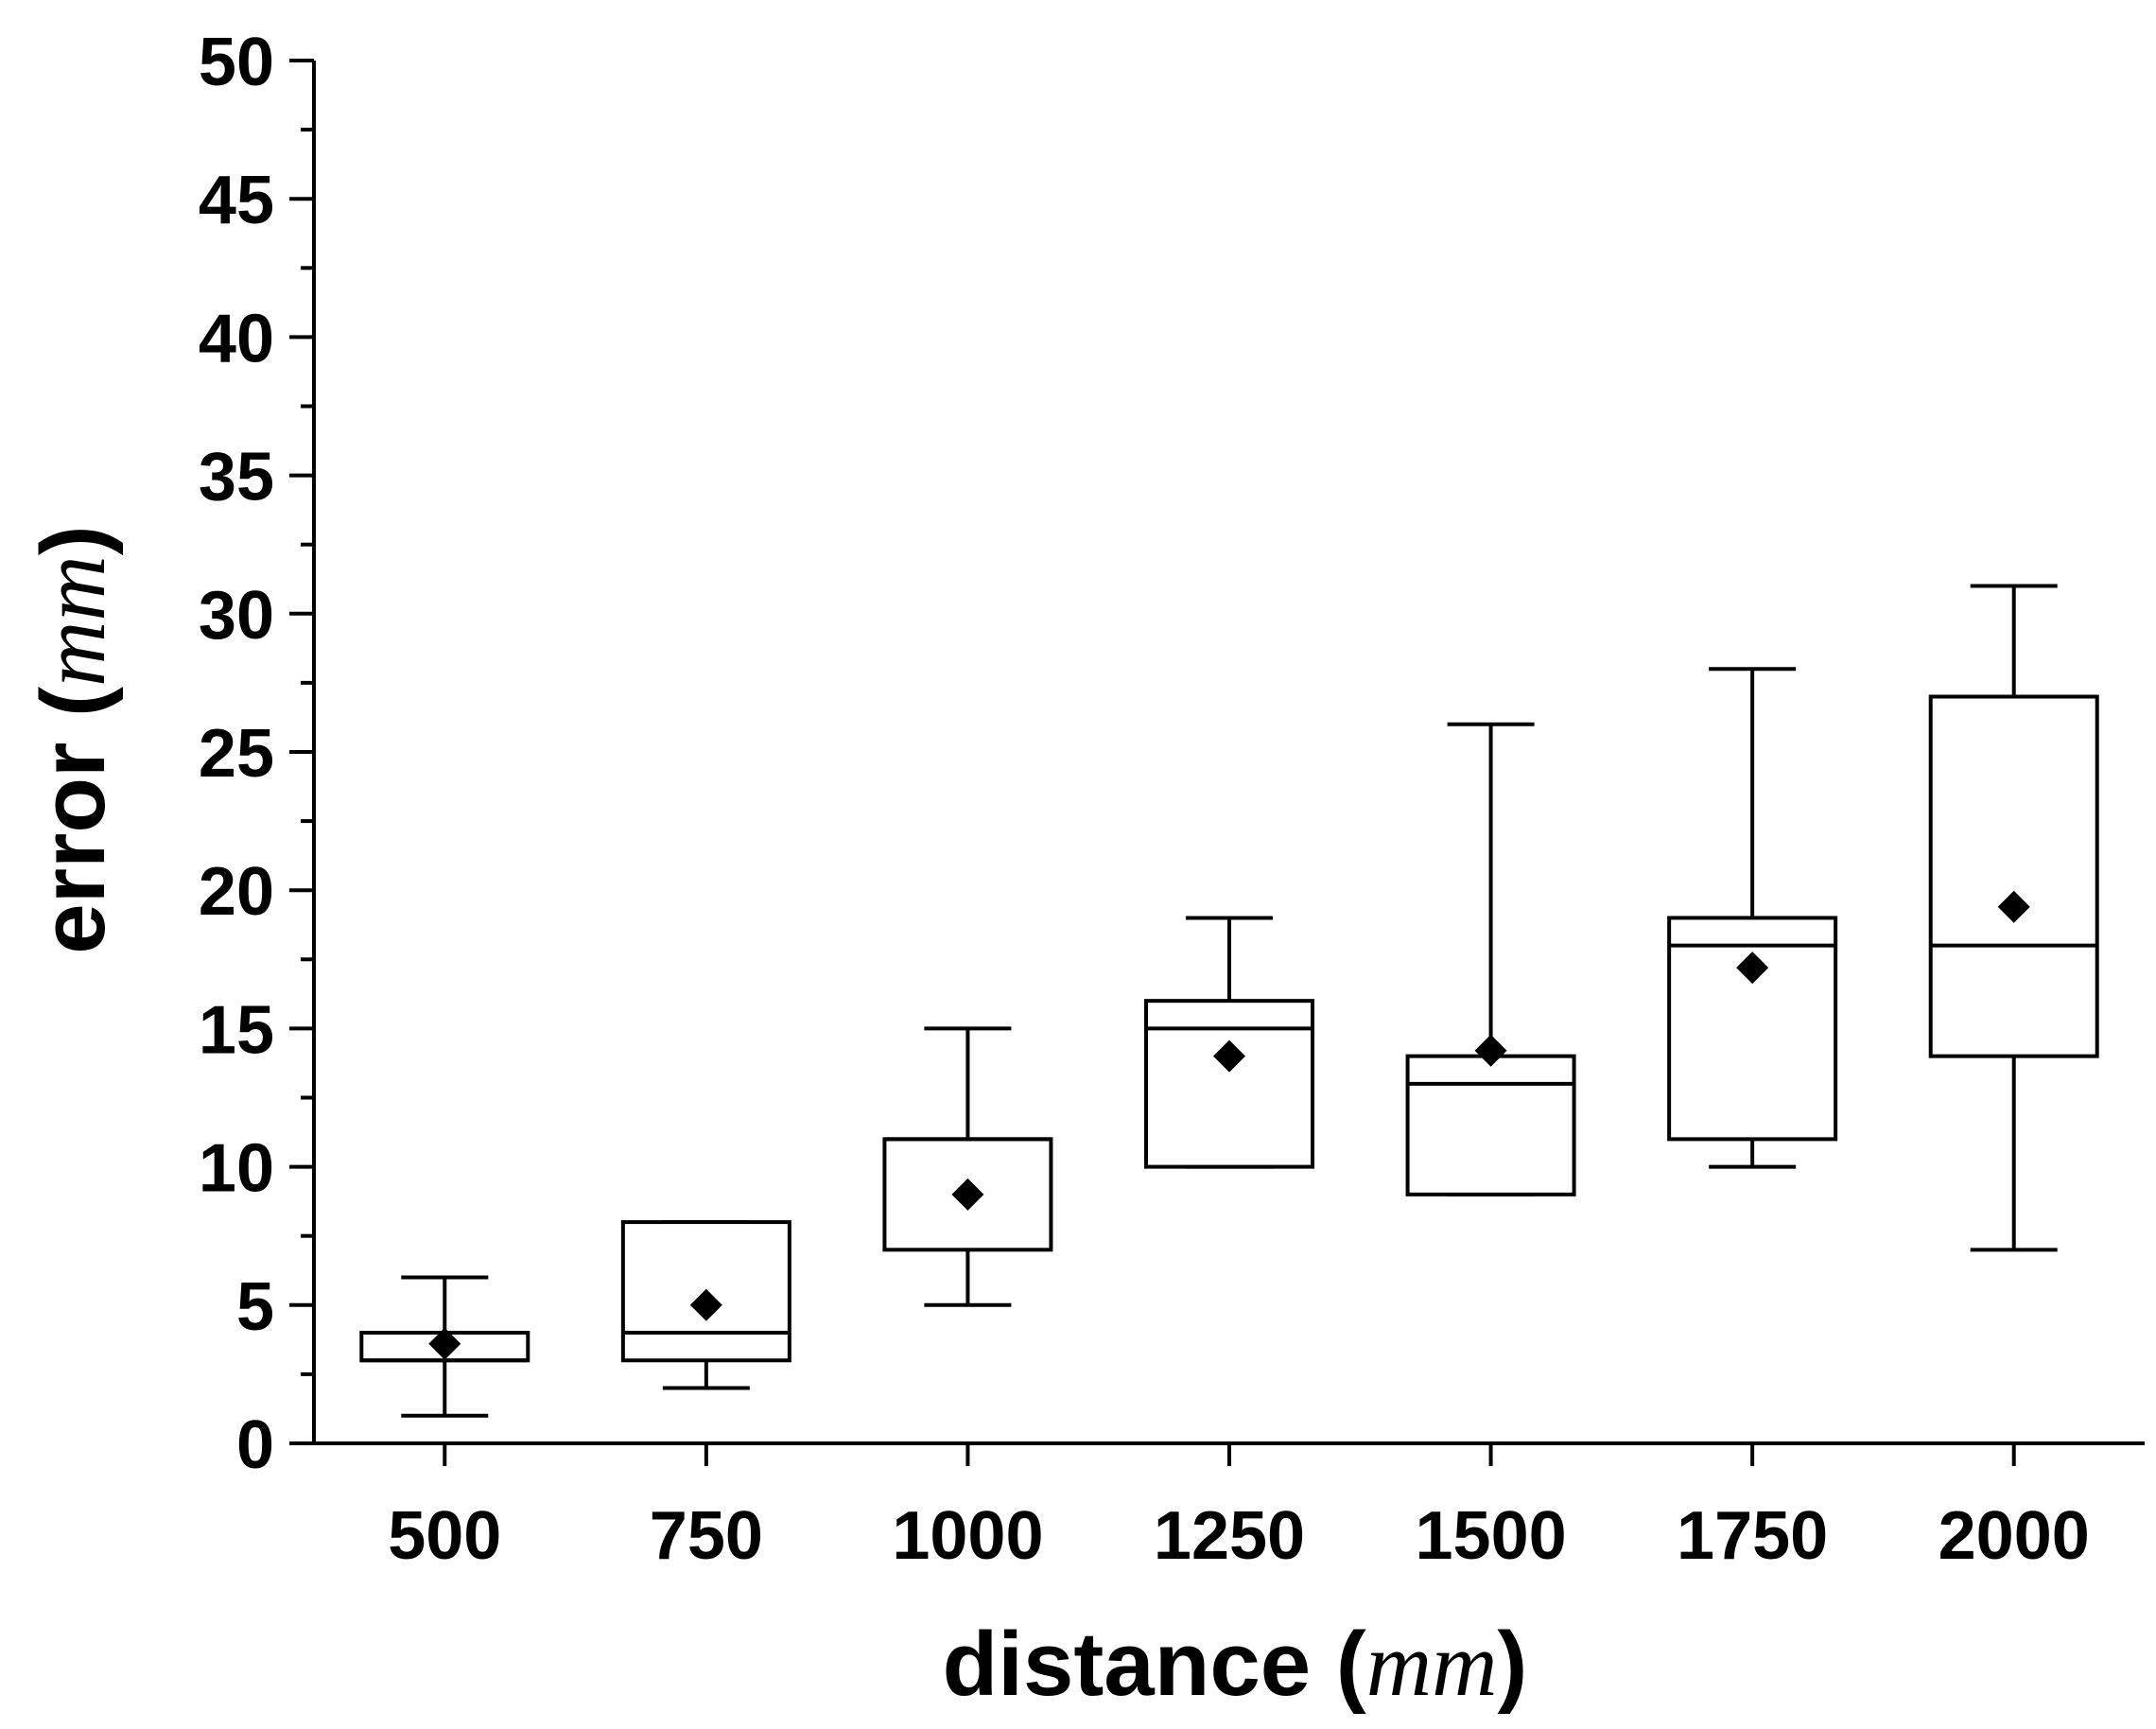 The width and height of the screenshot is (2156, 1729). I want to click on y-tick-label: 45, so click(237, 200).